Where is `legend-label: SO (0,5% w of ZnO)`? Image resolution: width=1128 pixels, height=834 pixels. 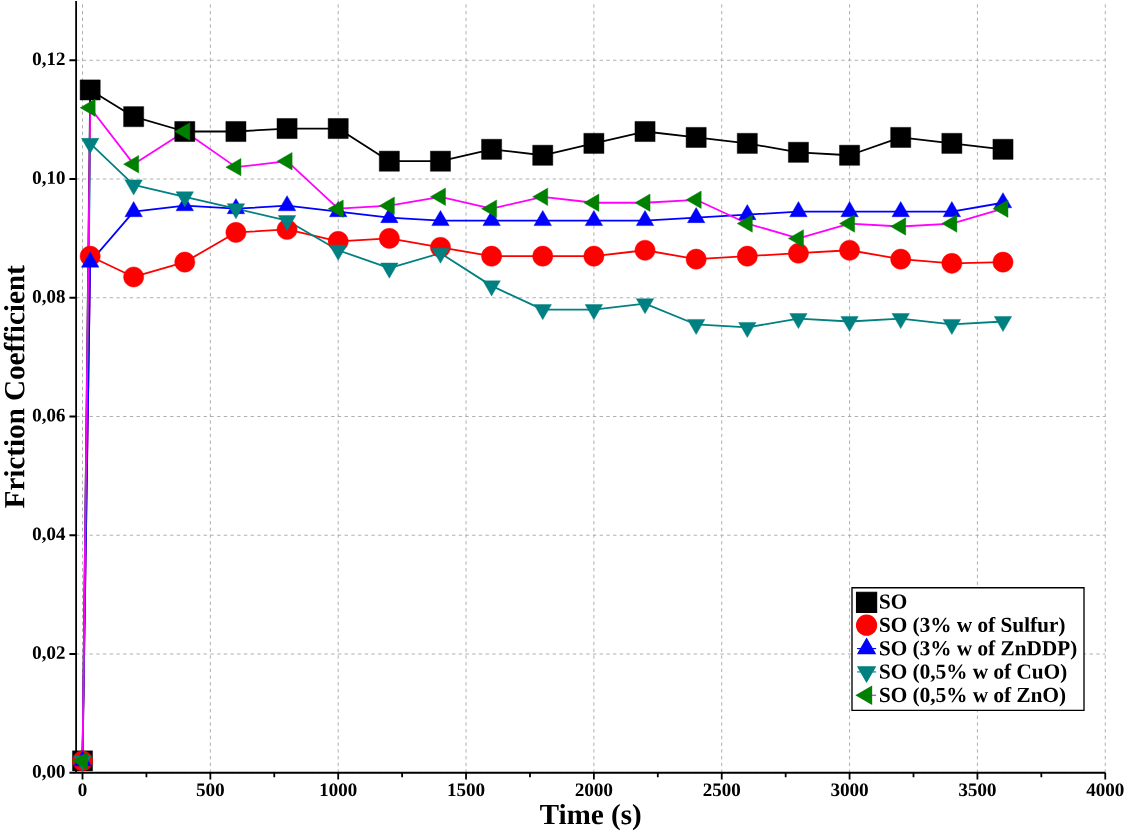 legend-label: SO (0,5% w of ZnO) is located at coordinates (973, 696).